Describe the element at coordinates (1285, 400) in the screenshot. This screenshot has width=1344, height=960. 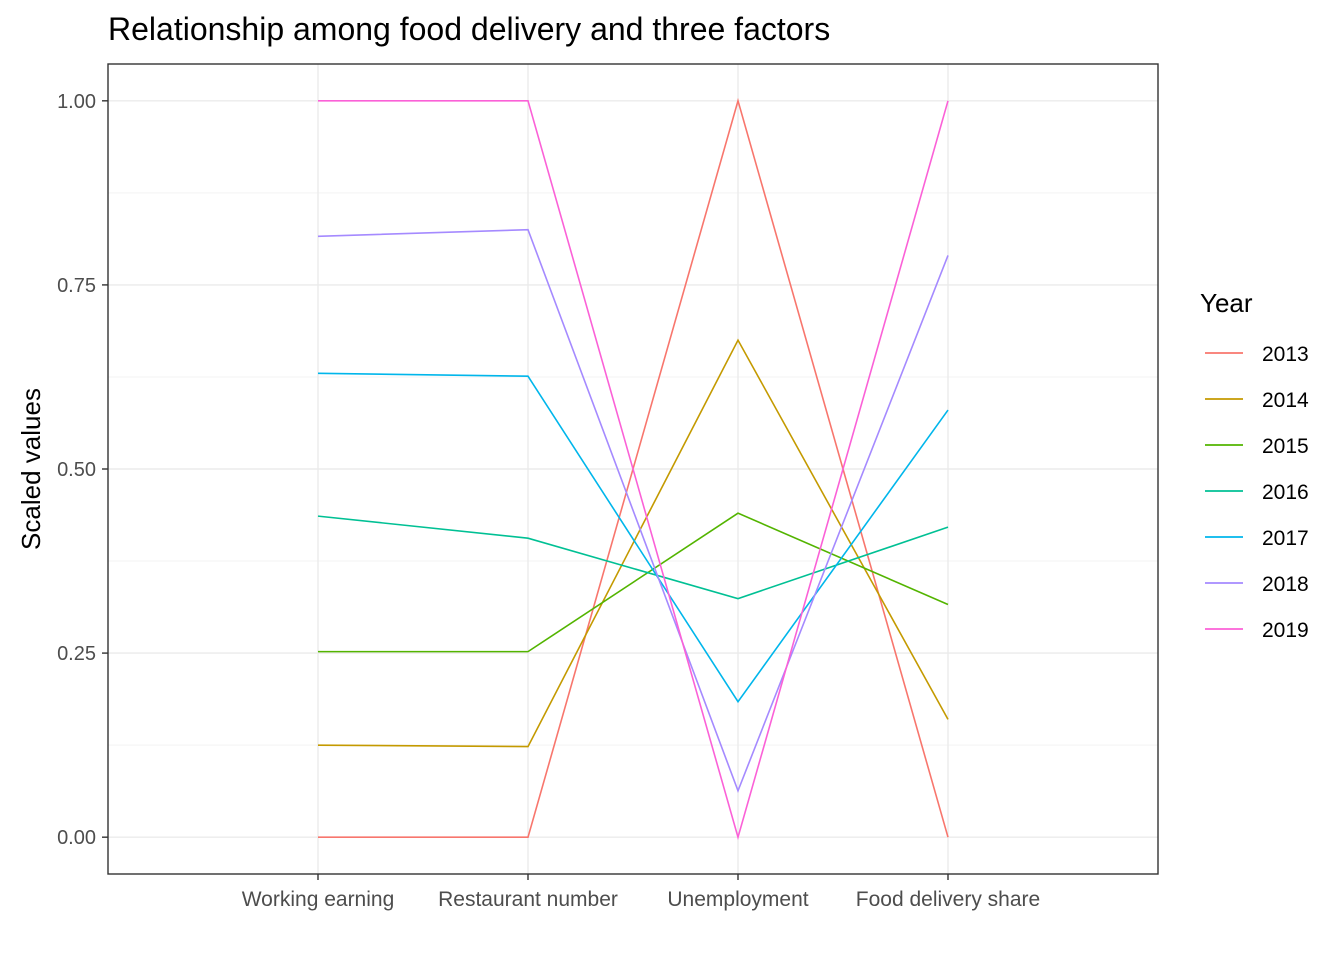
I see `legend-label-2014: 2014` at that location.